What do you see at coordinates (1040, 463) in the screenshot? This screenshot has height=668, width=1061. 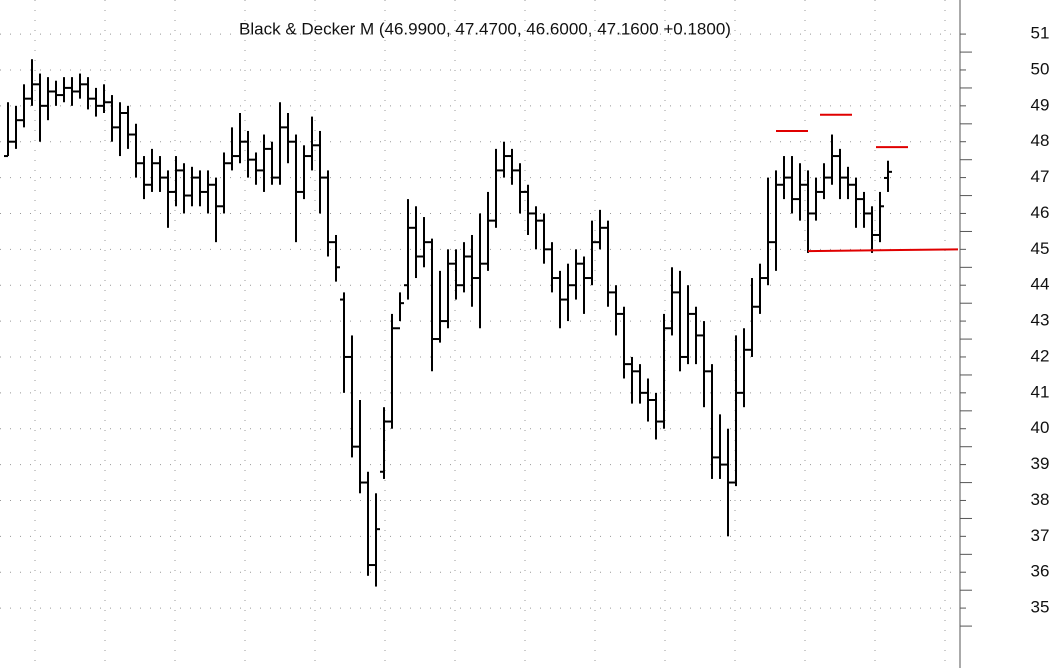 I see `y-tick-label: 39` at bounding box center [1040, 463].